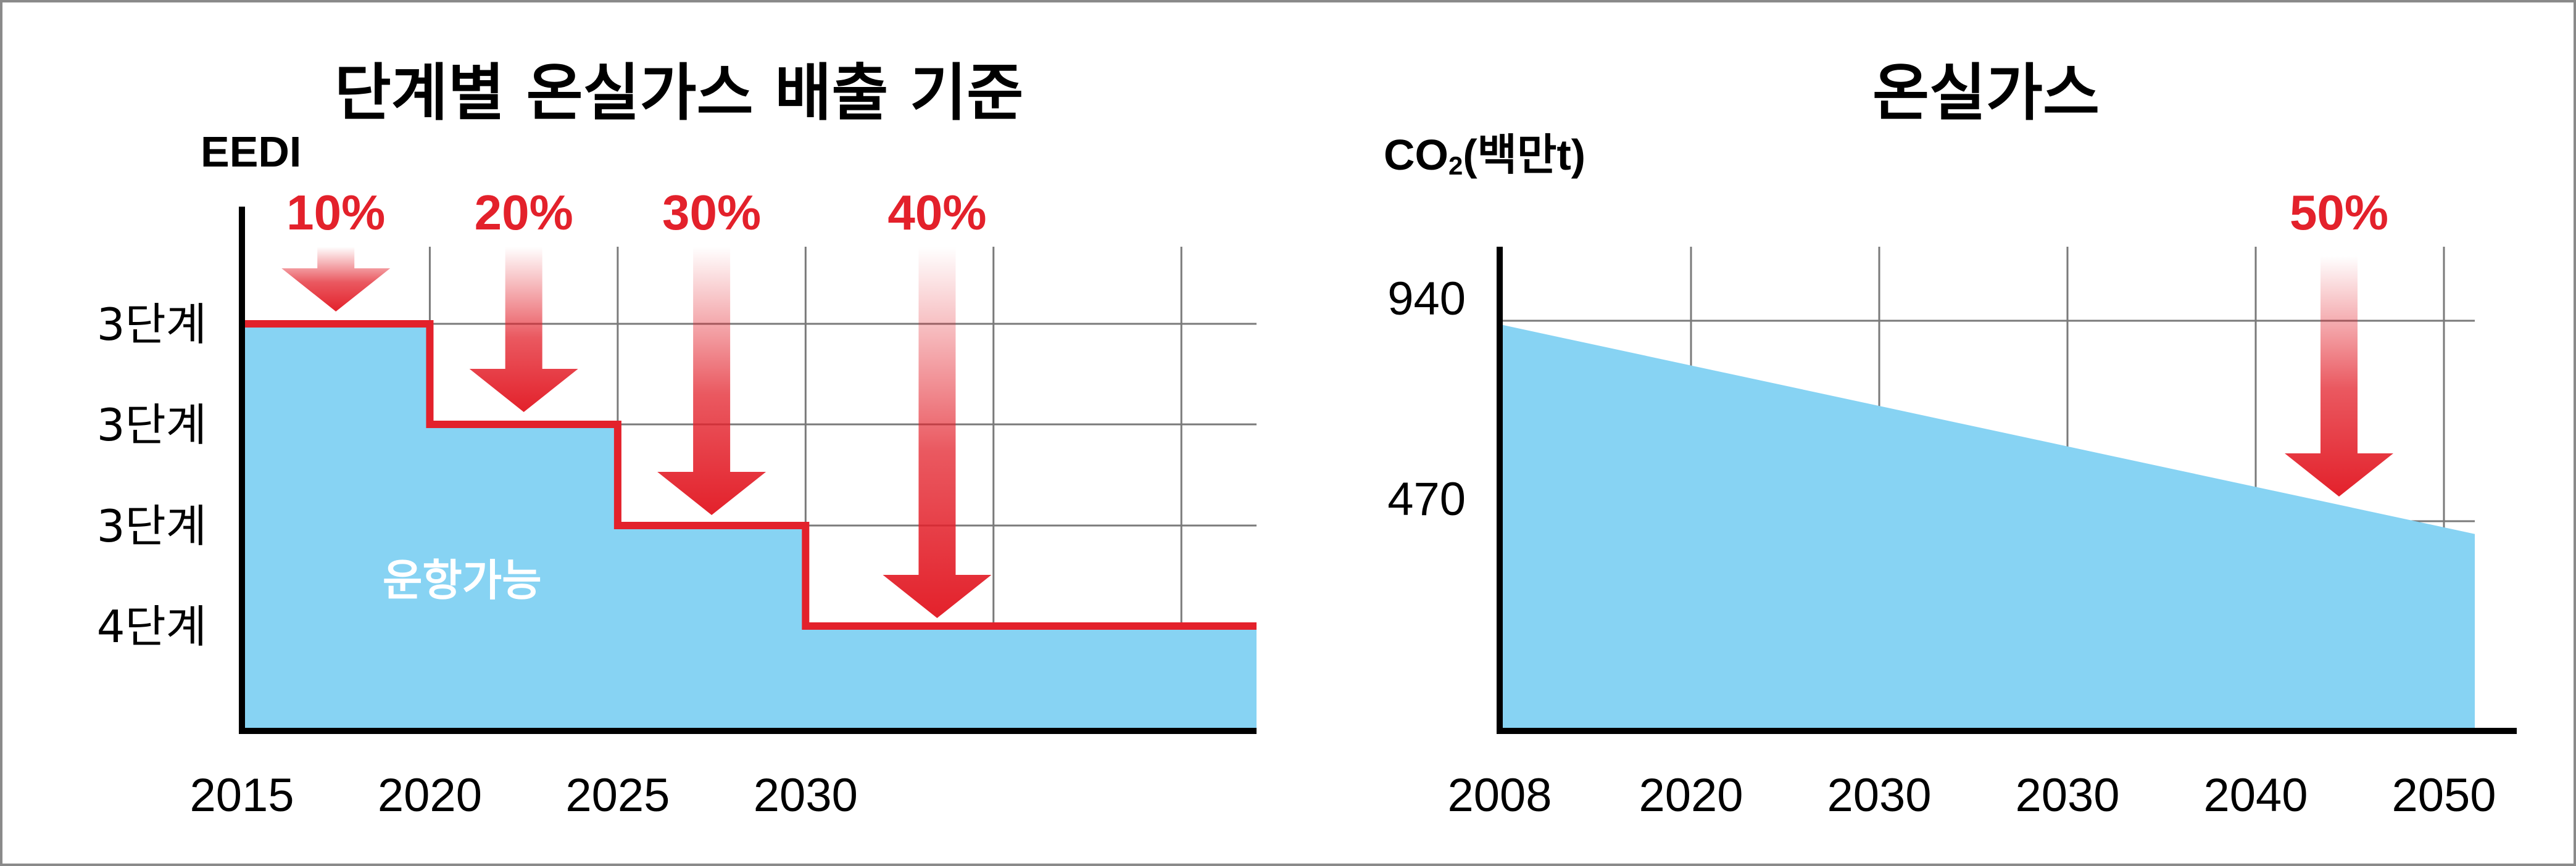 The width and height of the screenshot is (2576, 866). I want to click on chart1-reduction-label-0: 10%, so click(336, 212).